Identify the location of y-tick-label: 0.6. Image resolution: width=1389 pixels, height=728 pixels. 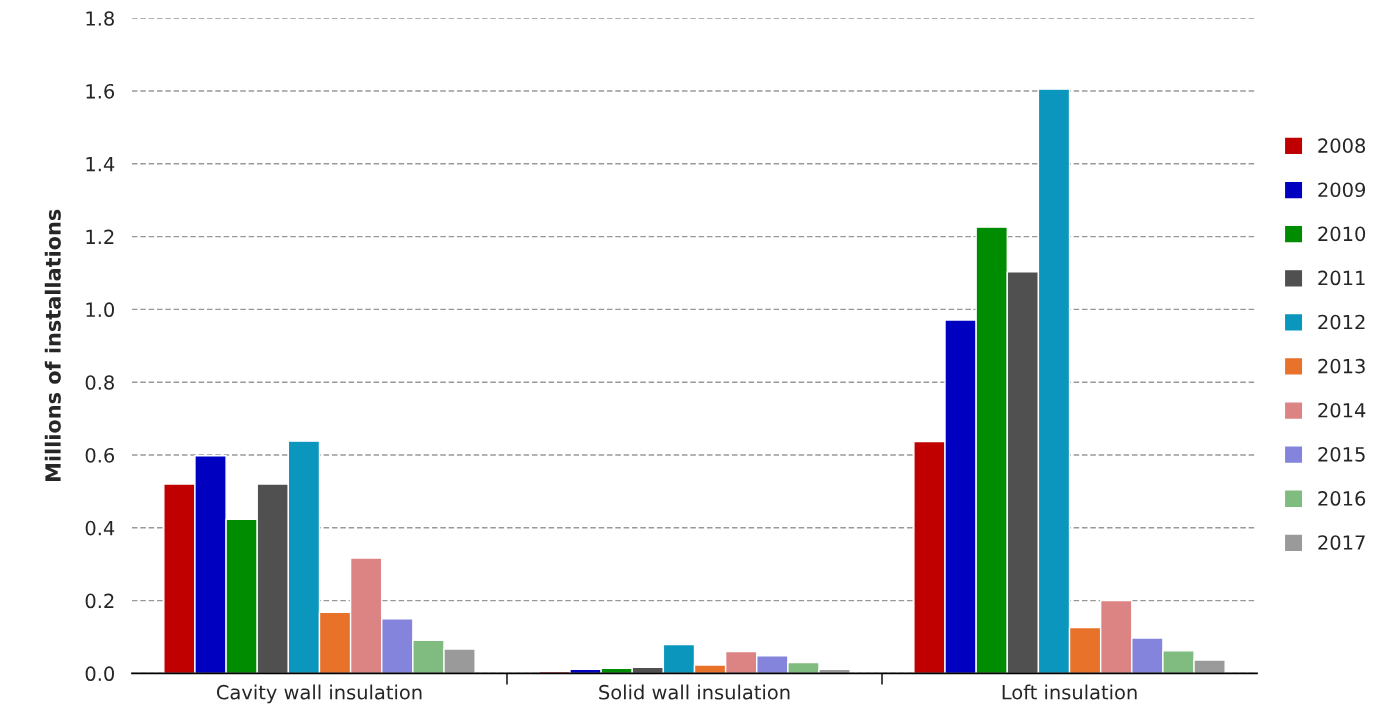
(100, 455).